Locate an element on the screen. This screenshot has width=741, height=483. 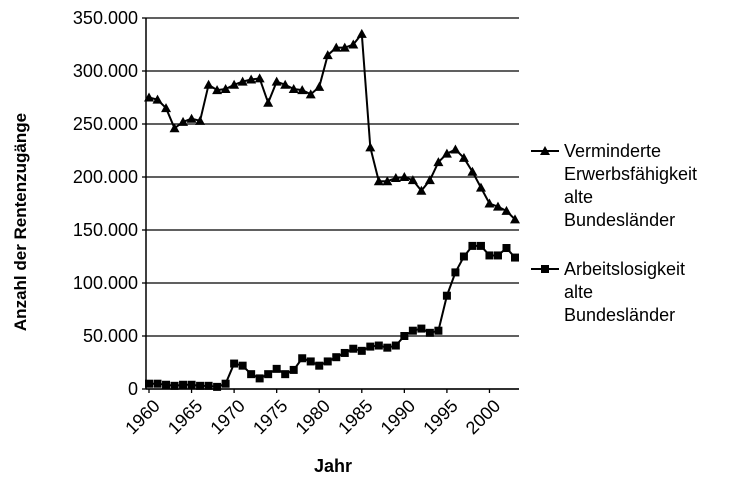
y-tick-label: 0 is located at coordinates (133, 389).